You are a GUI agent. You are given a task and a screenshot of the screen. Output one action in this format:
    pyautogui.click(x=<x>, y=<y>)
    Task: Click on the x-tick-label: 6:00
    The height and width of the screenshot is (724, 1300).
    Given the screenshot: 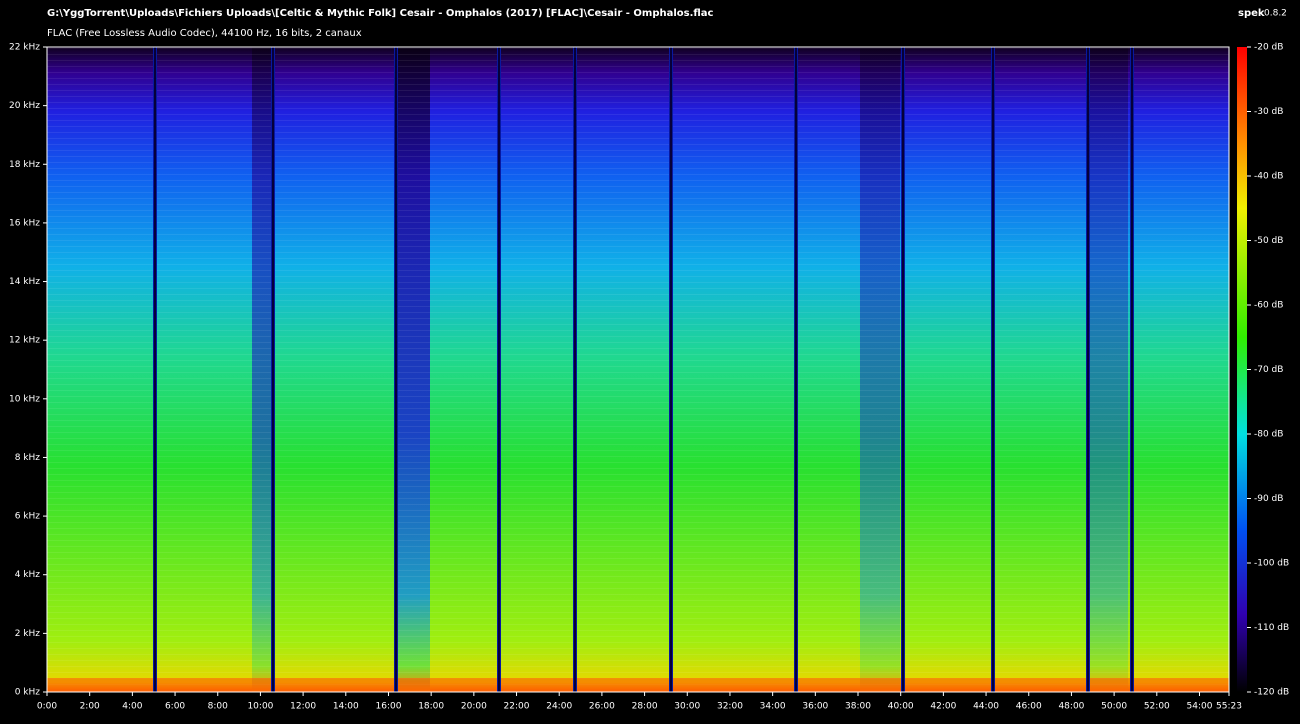 What is the action you would take?
    pyautogui.click(x=175, y=707)
    